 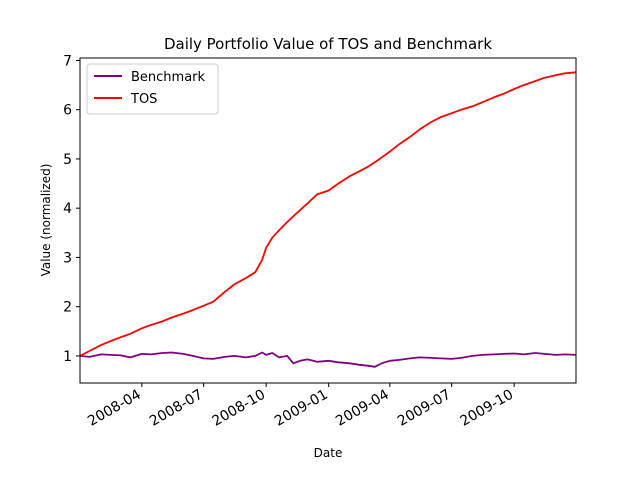 I want to click on series-line-benchmark, so click(x=328, y=359).